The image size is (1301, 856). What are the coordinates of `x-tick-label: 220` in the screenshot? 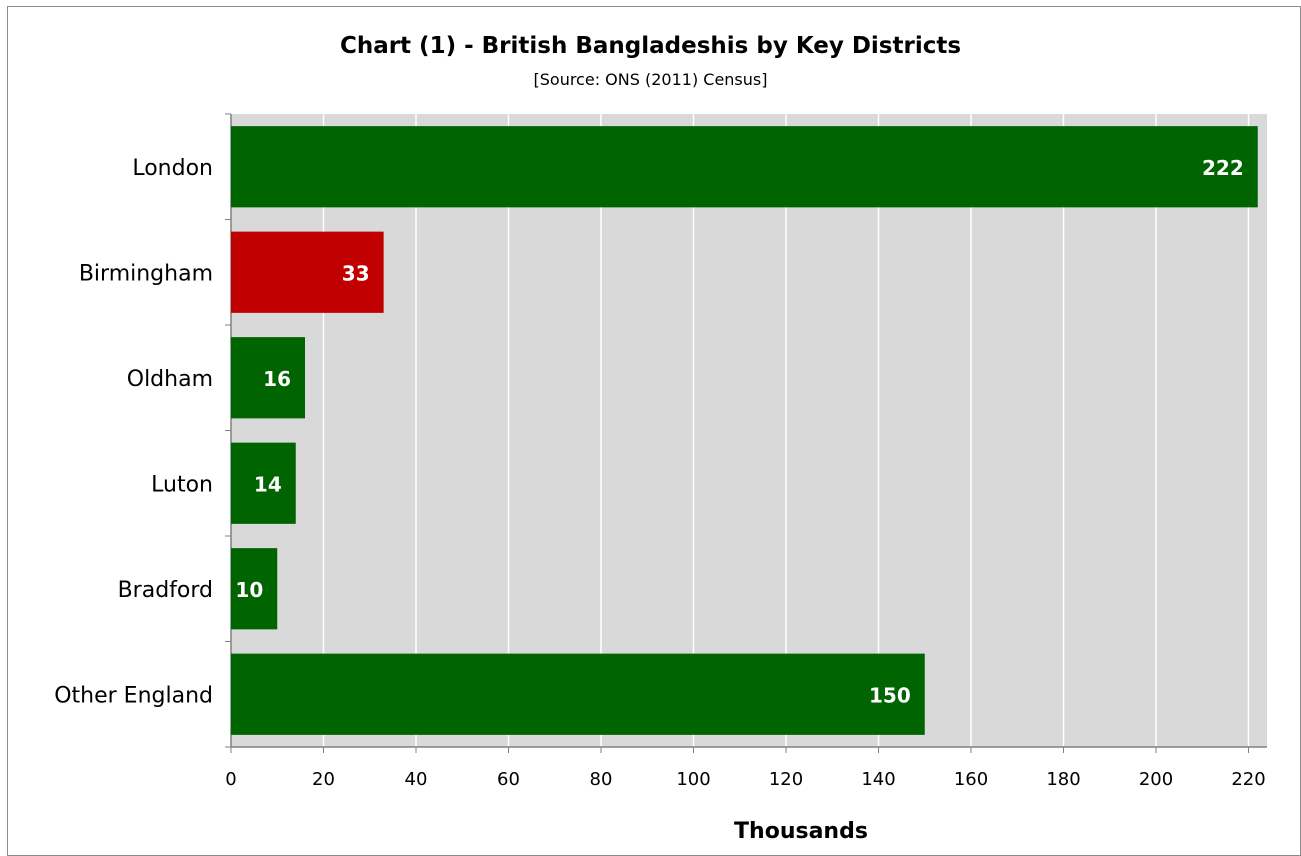 It's located at (1248, 779).